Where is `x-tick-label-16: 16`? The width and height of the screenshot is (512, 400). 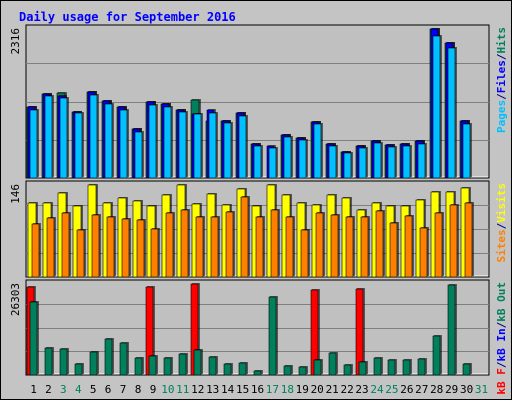 x-tick-label-16: 16 is located at coordinates (257, 389).